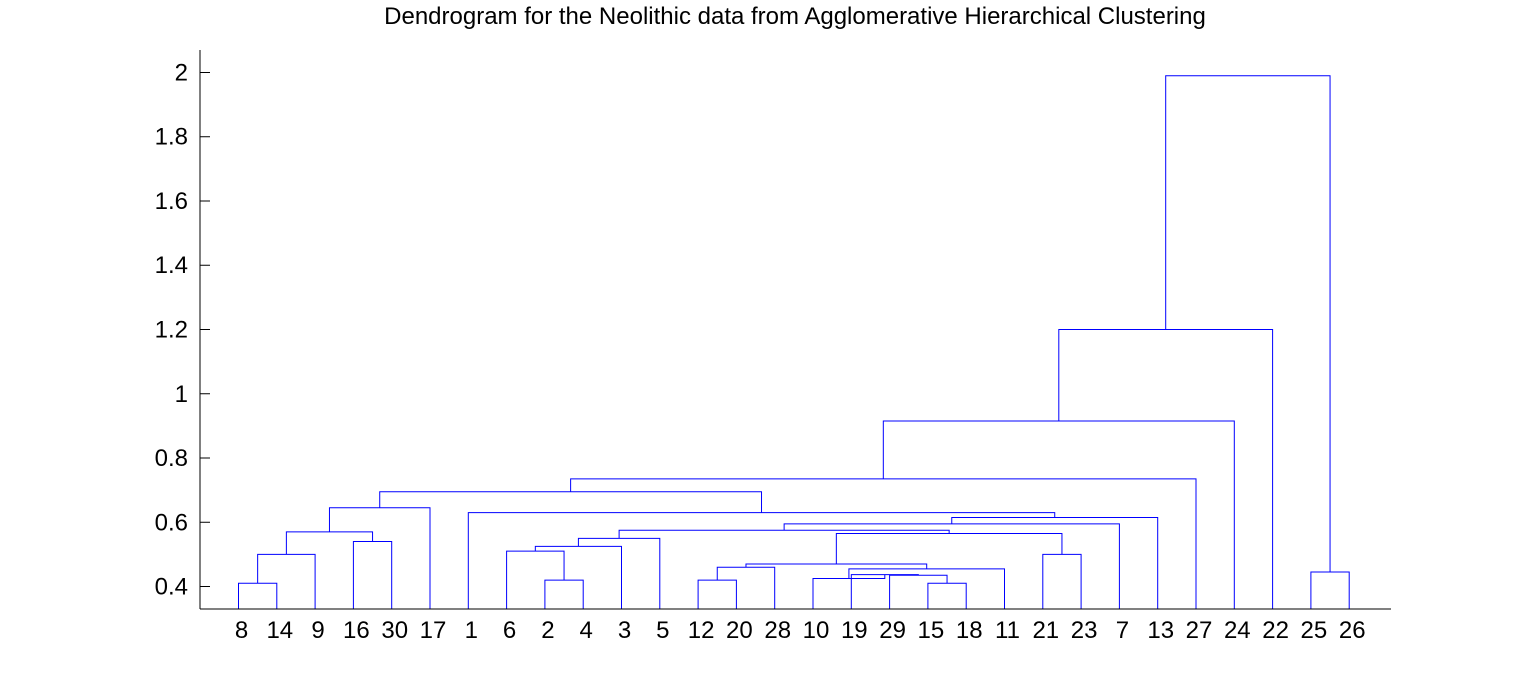 The height and width of the screenshot is (684, 1537). I want to click on leaf-label: 1, so click(471, 630).